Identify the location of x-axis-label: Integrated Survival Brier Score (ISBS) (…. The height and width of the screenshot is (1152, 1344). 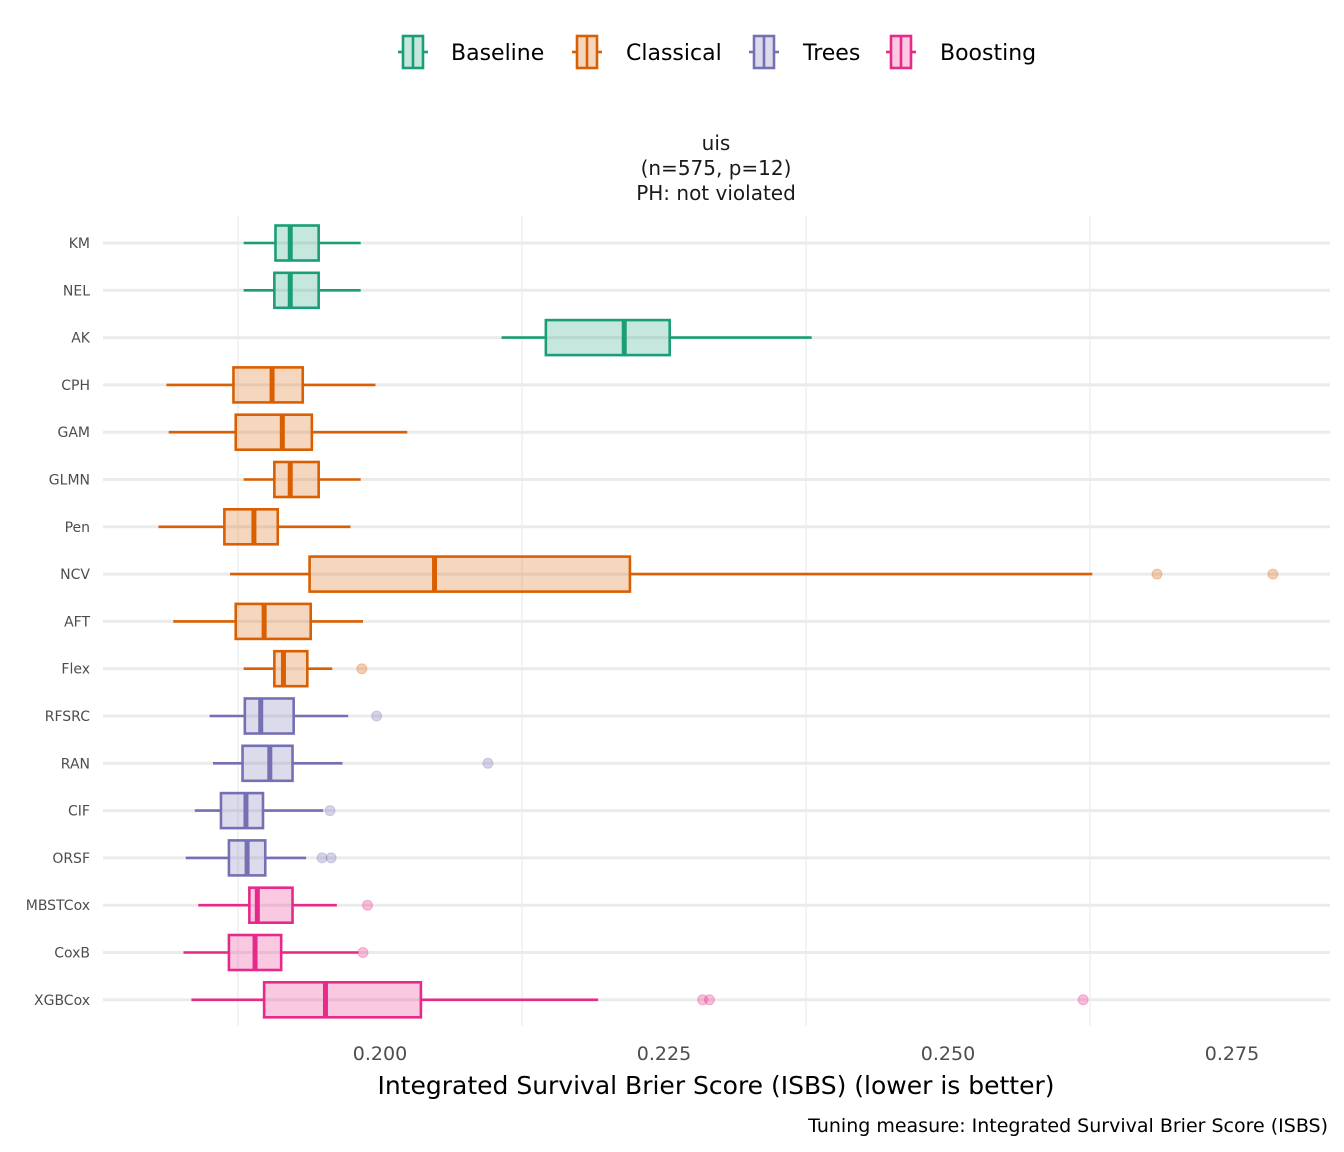
(715, 1085).